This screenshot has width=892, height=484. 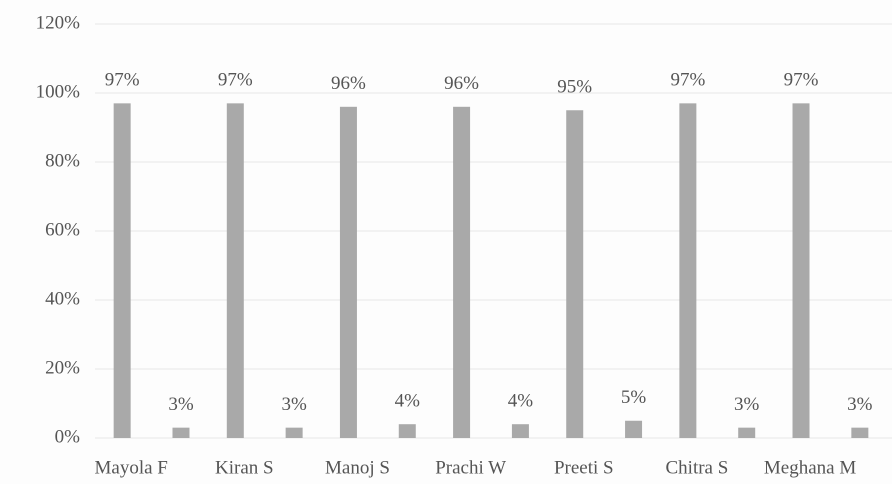 I want to click on y-tick-label: 60%, so click(x=62, y=229).